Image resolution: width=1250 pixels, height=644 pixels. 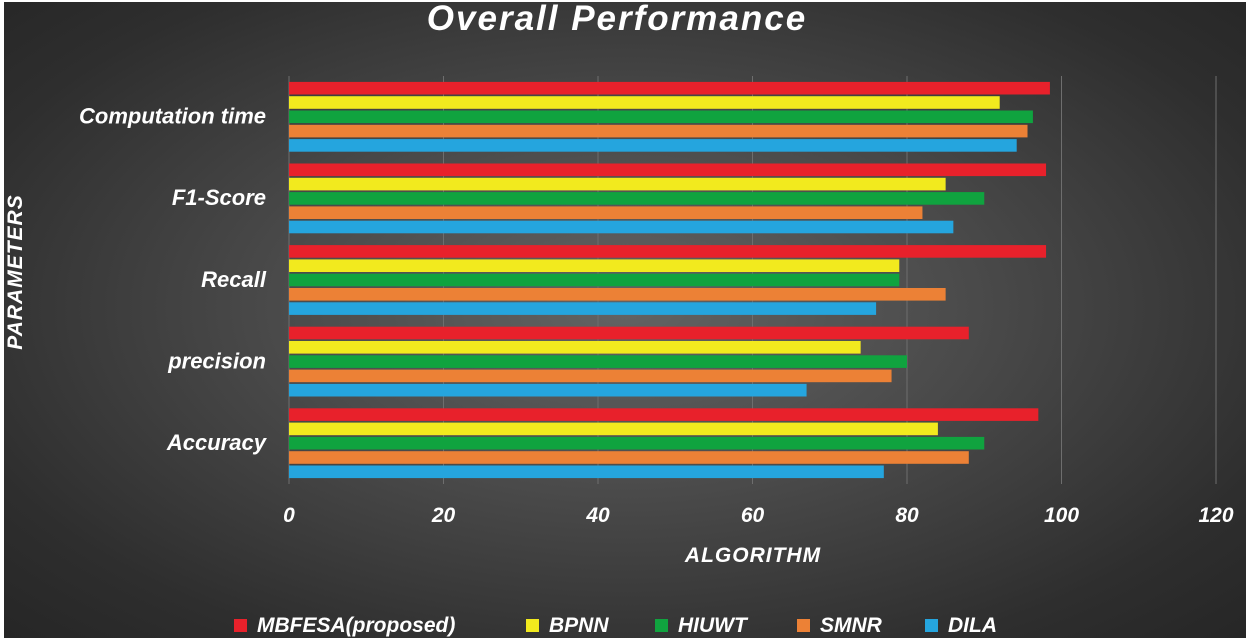 What do you see at coordinates (644, 102) in the screenshot?
I see `bar-computation-time-bpnn` at bounding box center [644, 102].